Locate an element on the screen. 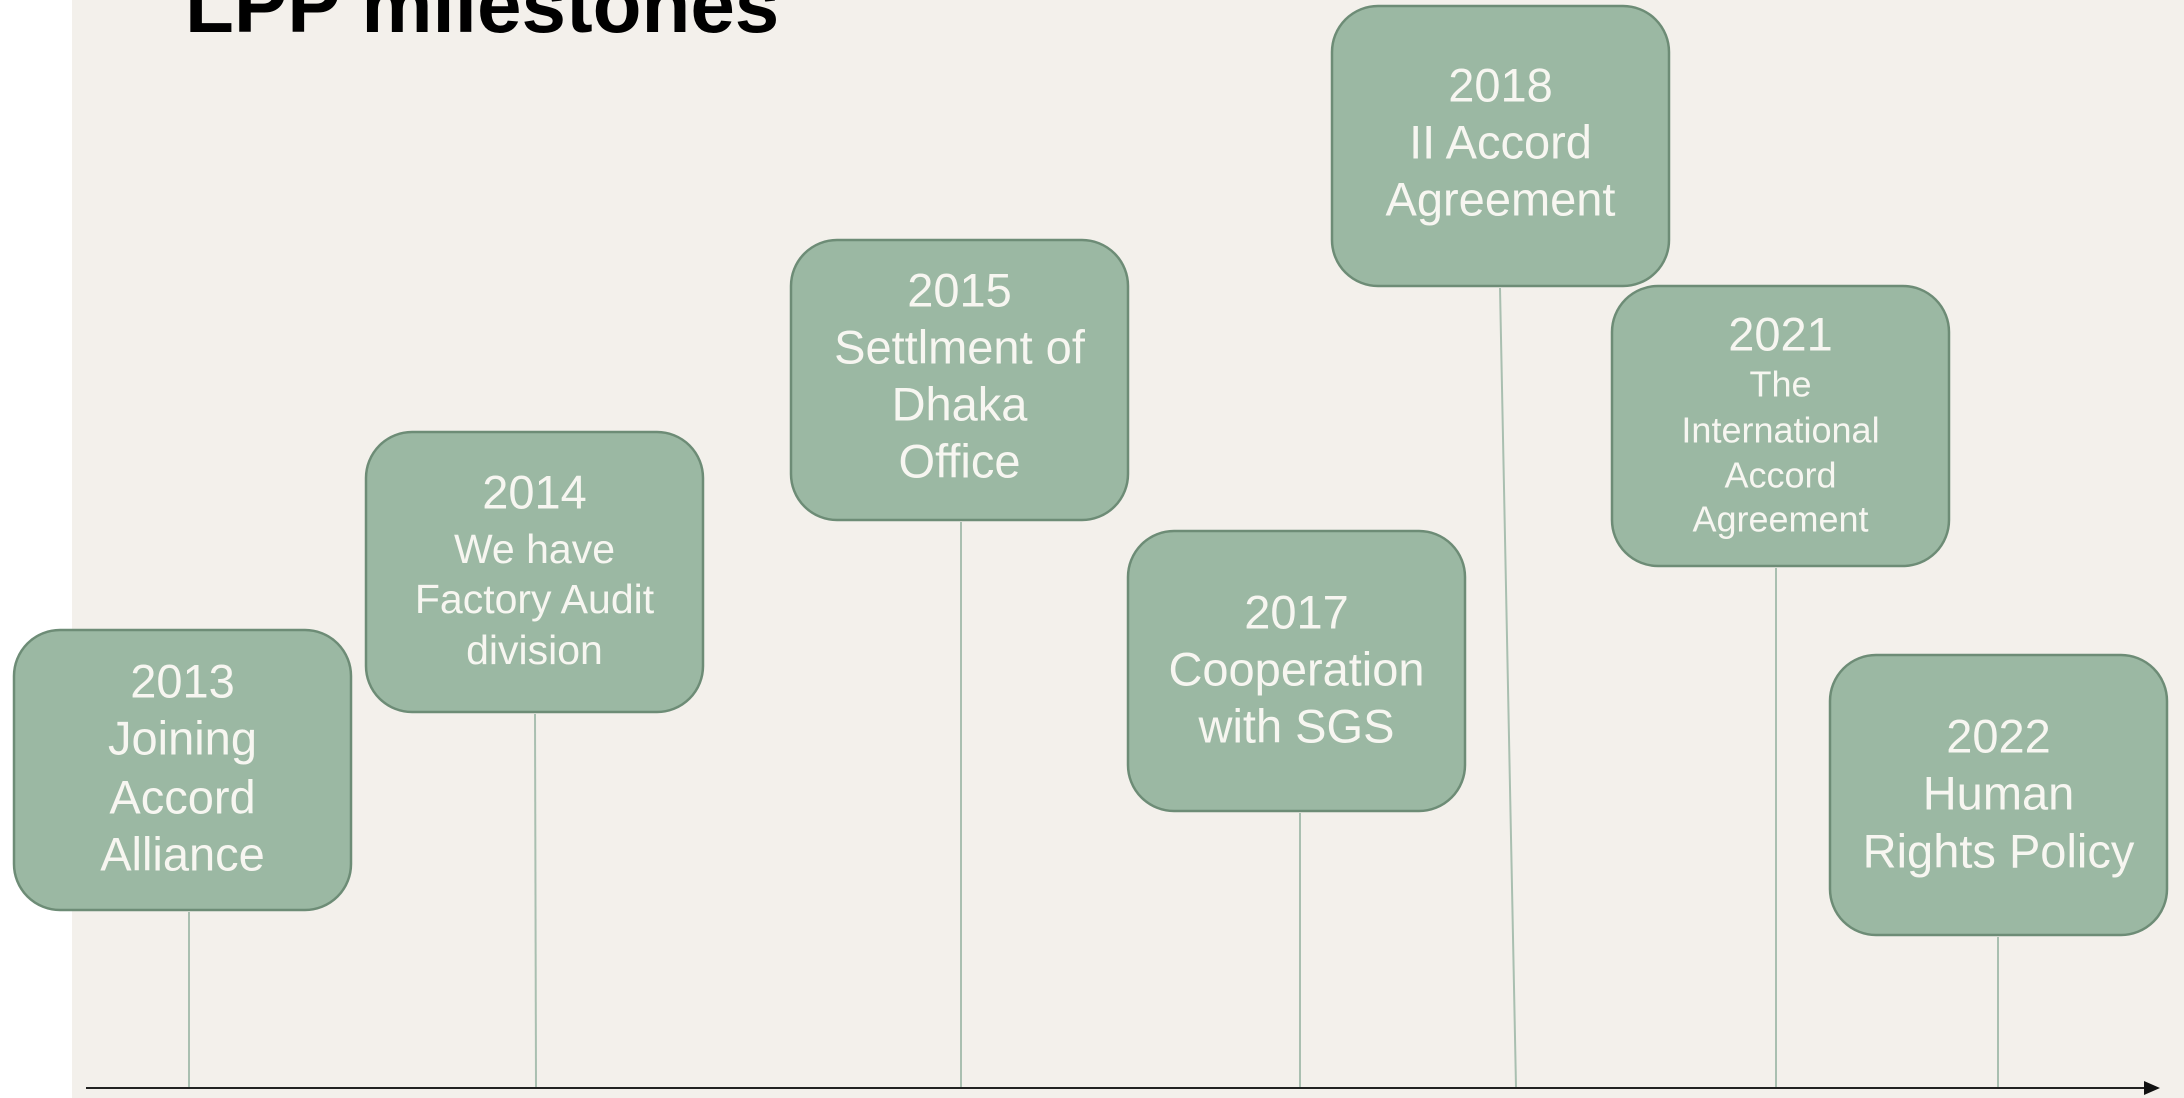  milestone-text: Dhaka is located at coordinates (960, 403).